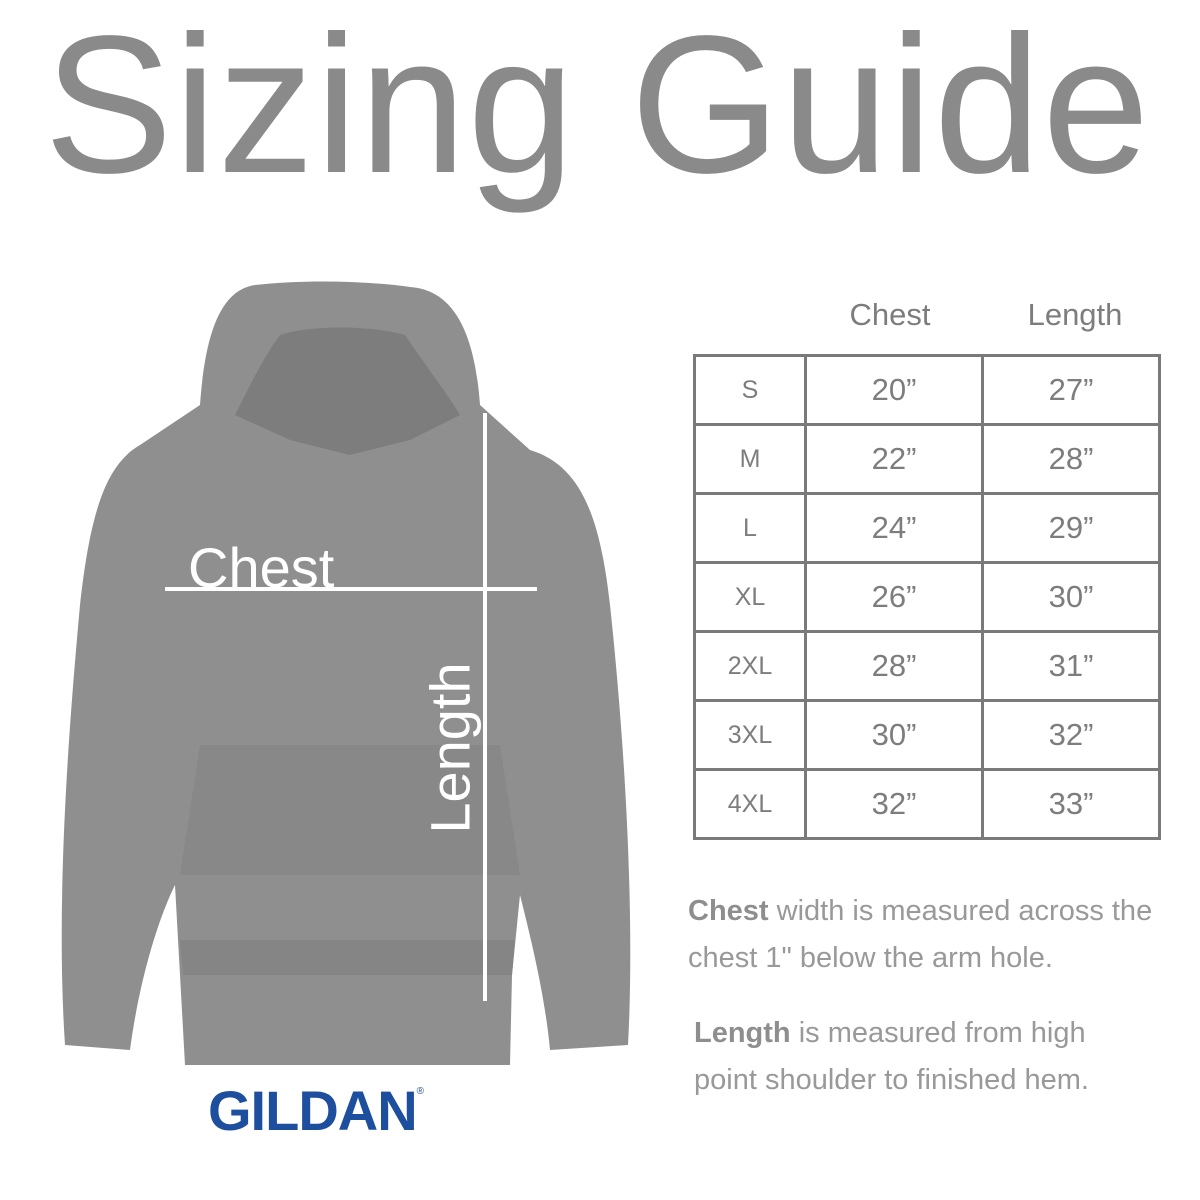 This screenshot has height=1200, width=1200. I want to click on header-chest: Chest, so click(890, 314).